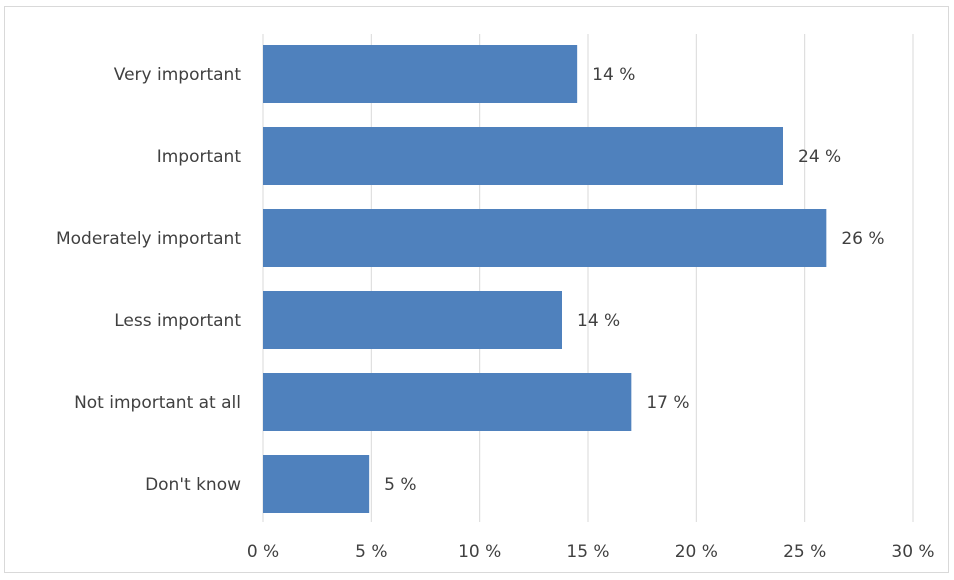  Describe the element at coordinates (667, 403) in the screenshot. I see `data-label: 17 %` at that location.